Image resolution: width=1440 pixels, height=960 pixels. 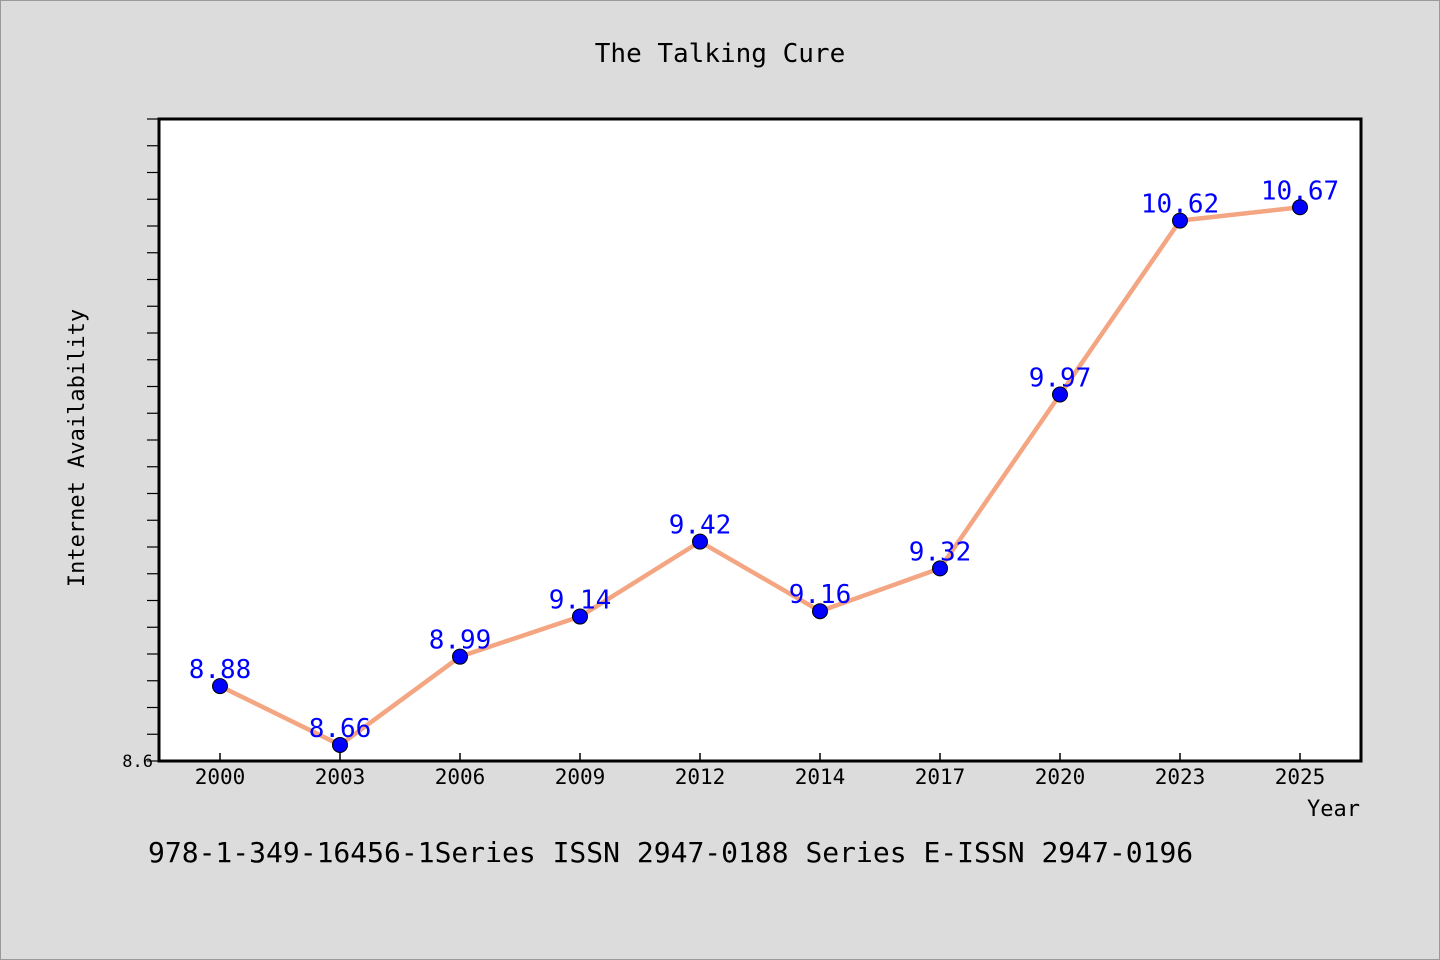 What do you see at coordinates (940, 552) in the screenshot?
I see `data-point-label: 9.32` at bounding box center [940, 552].